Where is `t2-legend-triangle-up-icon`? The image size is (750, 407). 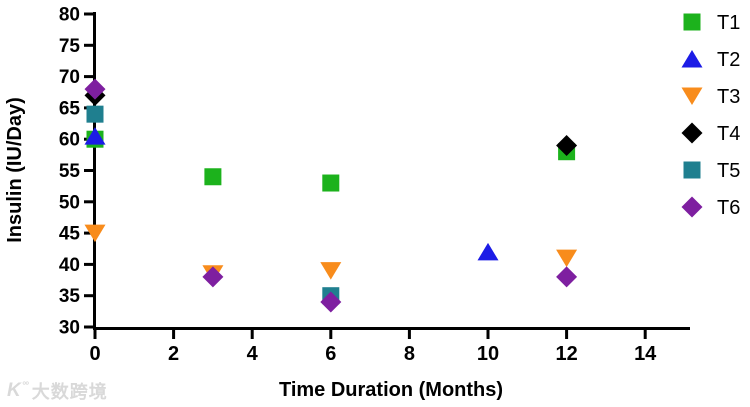
t2-legend-triangle-up-icon is located at coordinates (692, 59).